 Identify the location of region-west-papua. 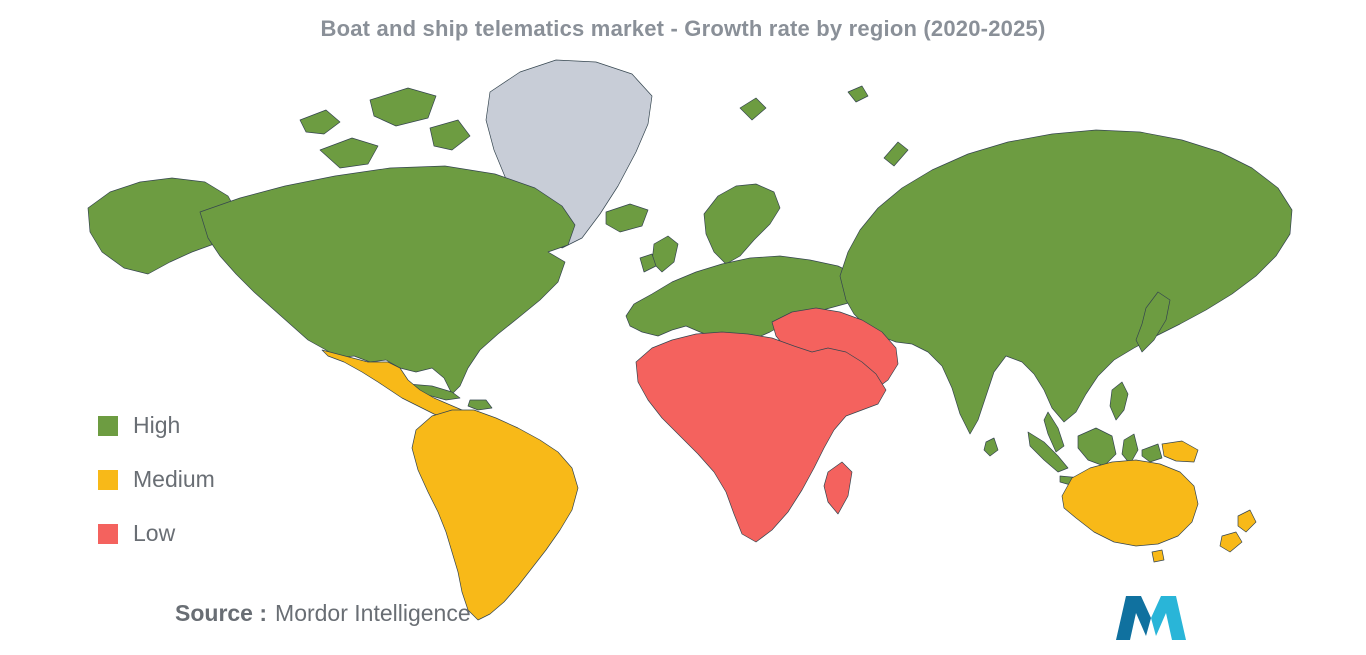
(1152, 453).